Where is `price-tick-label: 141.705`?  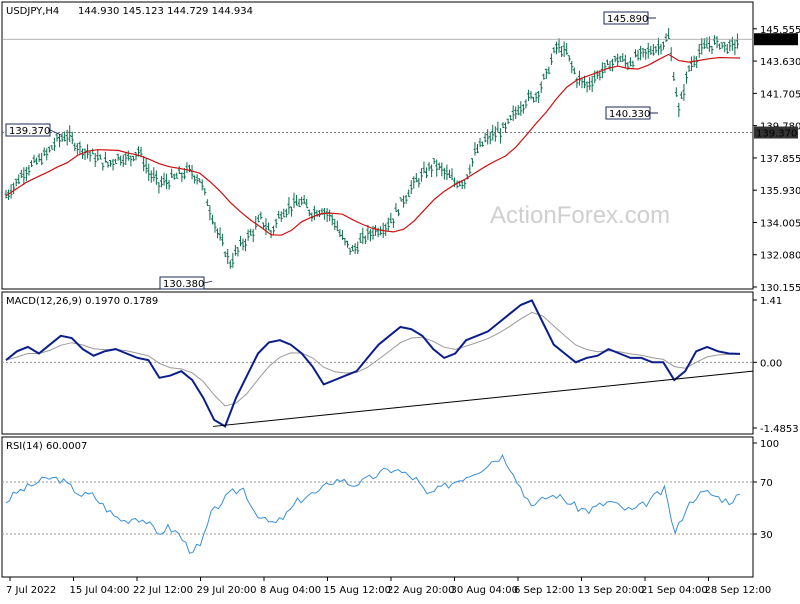 price-tick-label: 141.705 is located at coordinates (780, 94).